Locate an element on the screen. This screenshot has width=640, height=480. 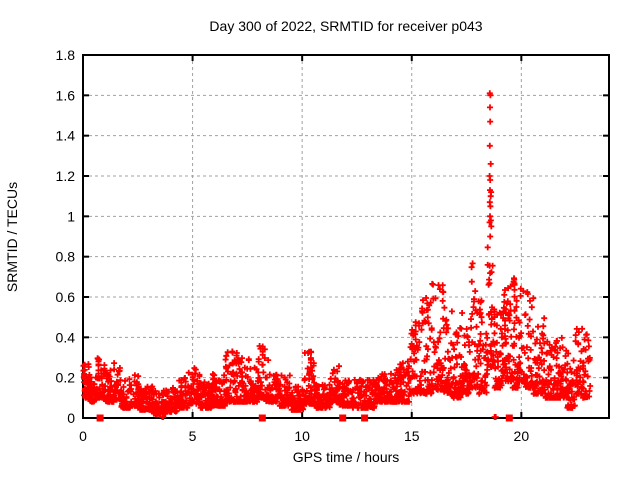
y-tick-label: 0.6 is located at coordinates (66, 297).